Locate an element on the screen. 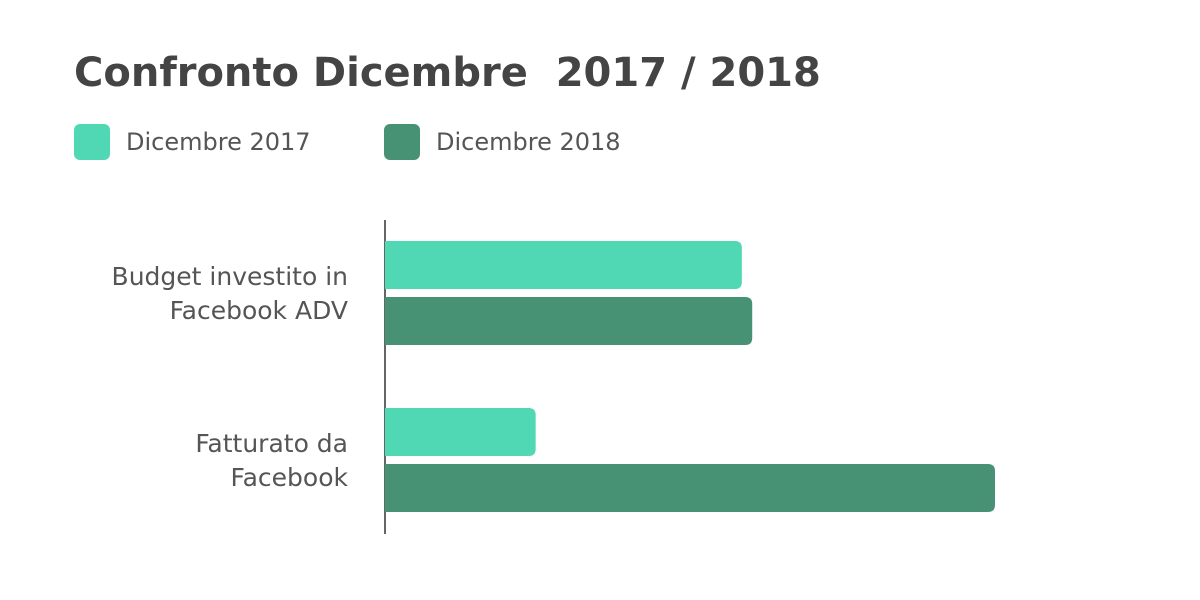  category-label-fatturato: Fatturato da Facebook is located at coordinates (271, 460).